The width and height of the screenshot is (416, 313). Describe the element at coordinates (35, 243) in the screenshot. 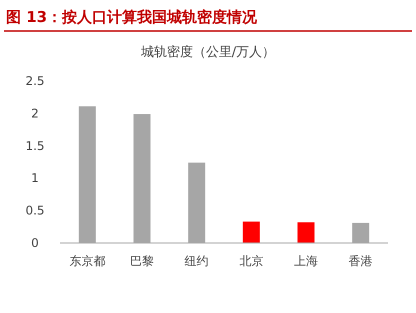

I see `y-tick-label: 0` at that location.